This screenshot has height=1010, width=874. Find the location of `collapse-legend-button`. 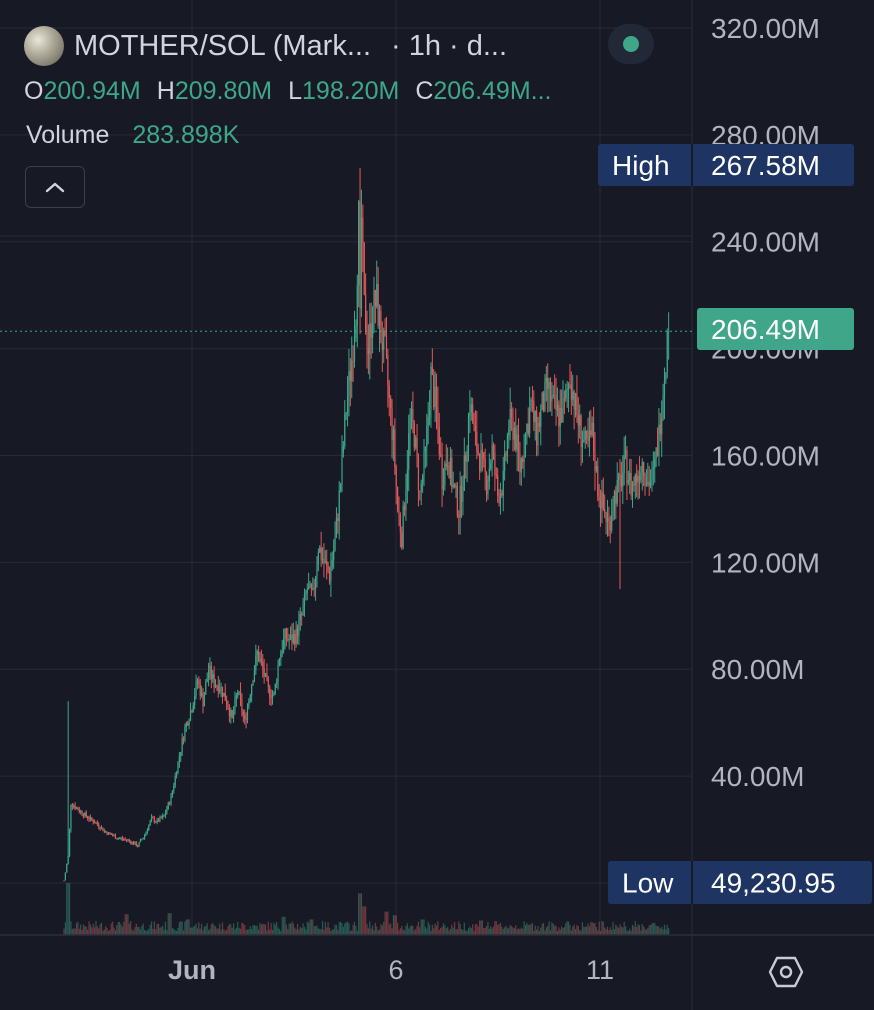

collapse-legend-button is located at coordinates (55, 187).